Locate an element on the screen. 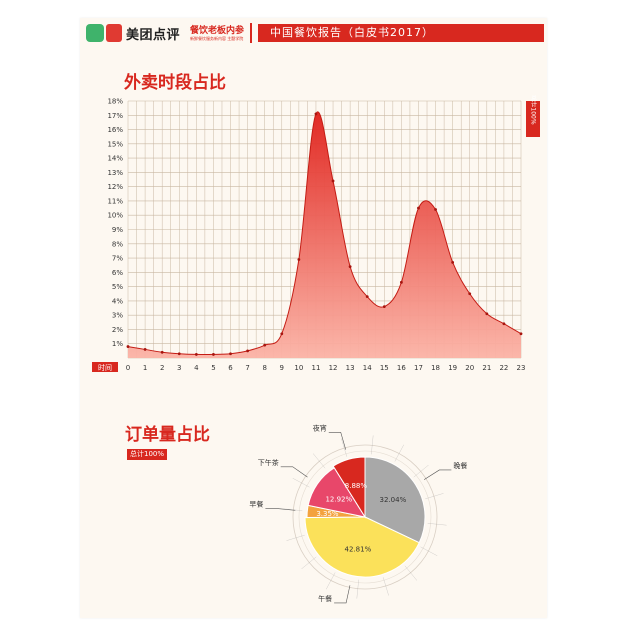 The width and height of the screenshot is (629, 622). sub-brand-tagline: 新鲜餐饮服务新内容 主题学院 is located at coordinates (217, 38).